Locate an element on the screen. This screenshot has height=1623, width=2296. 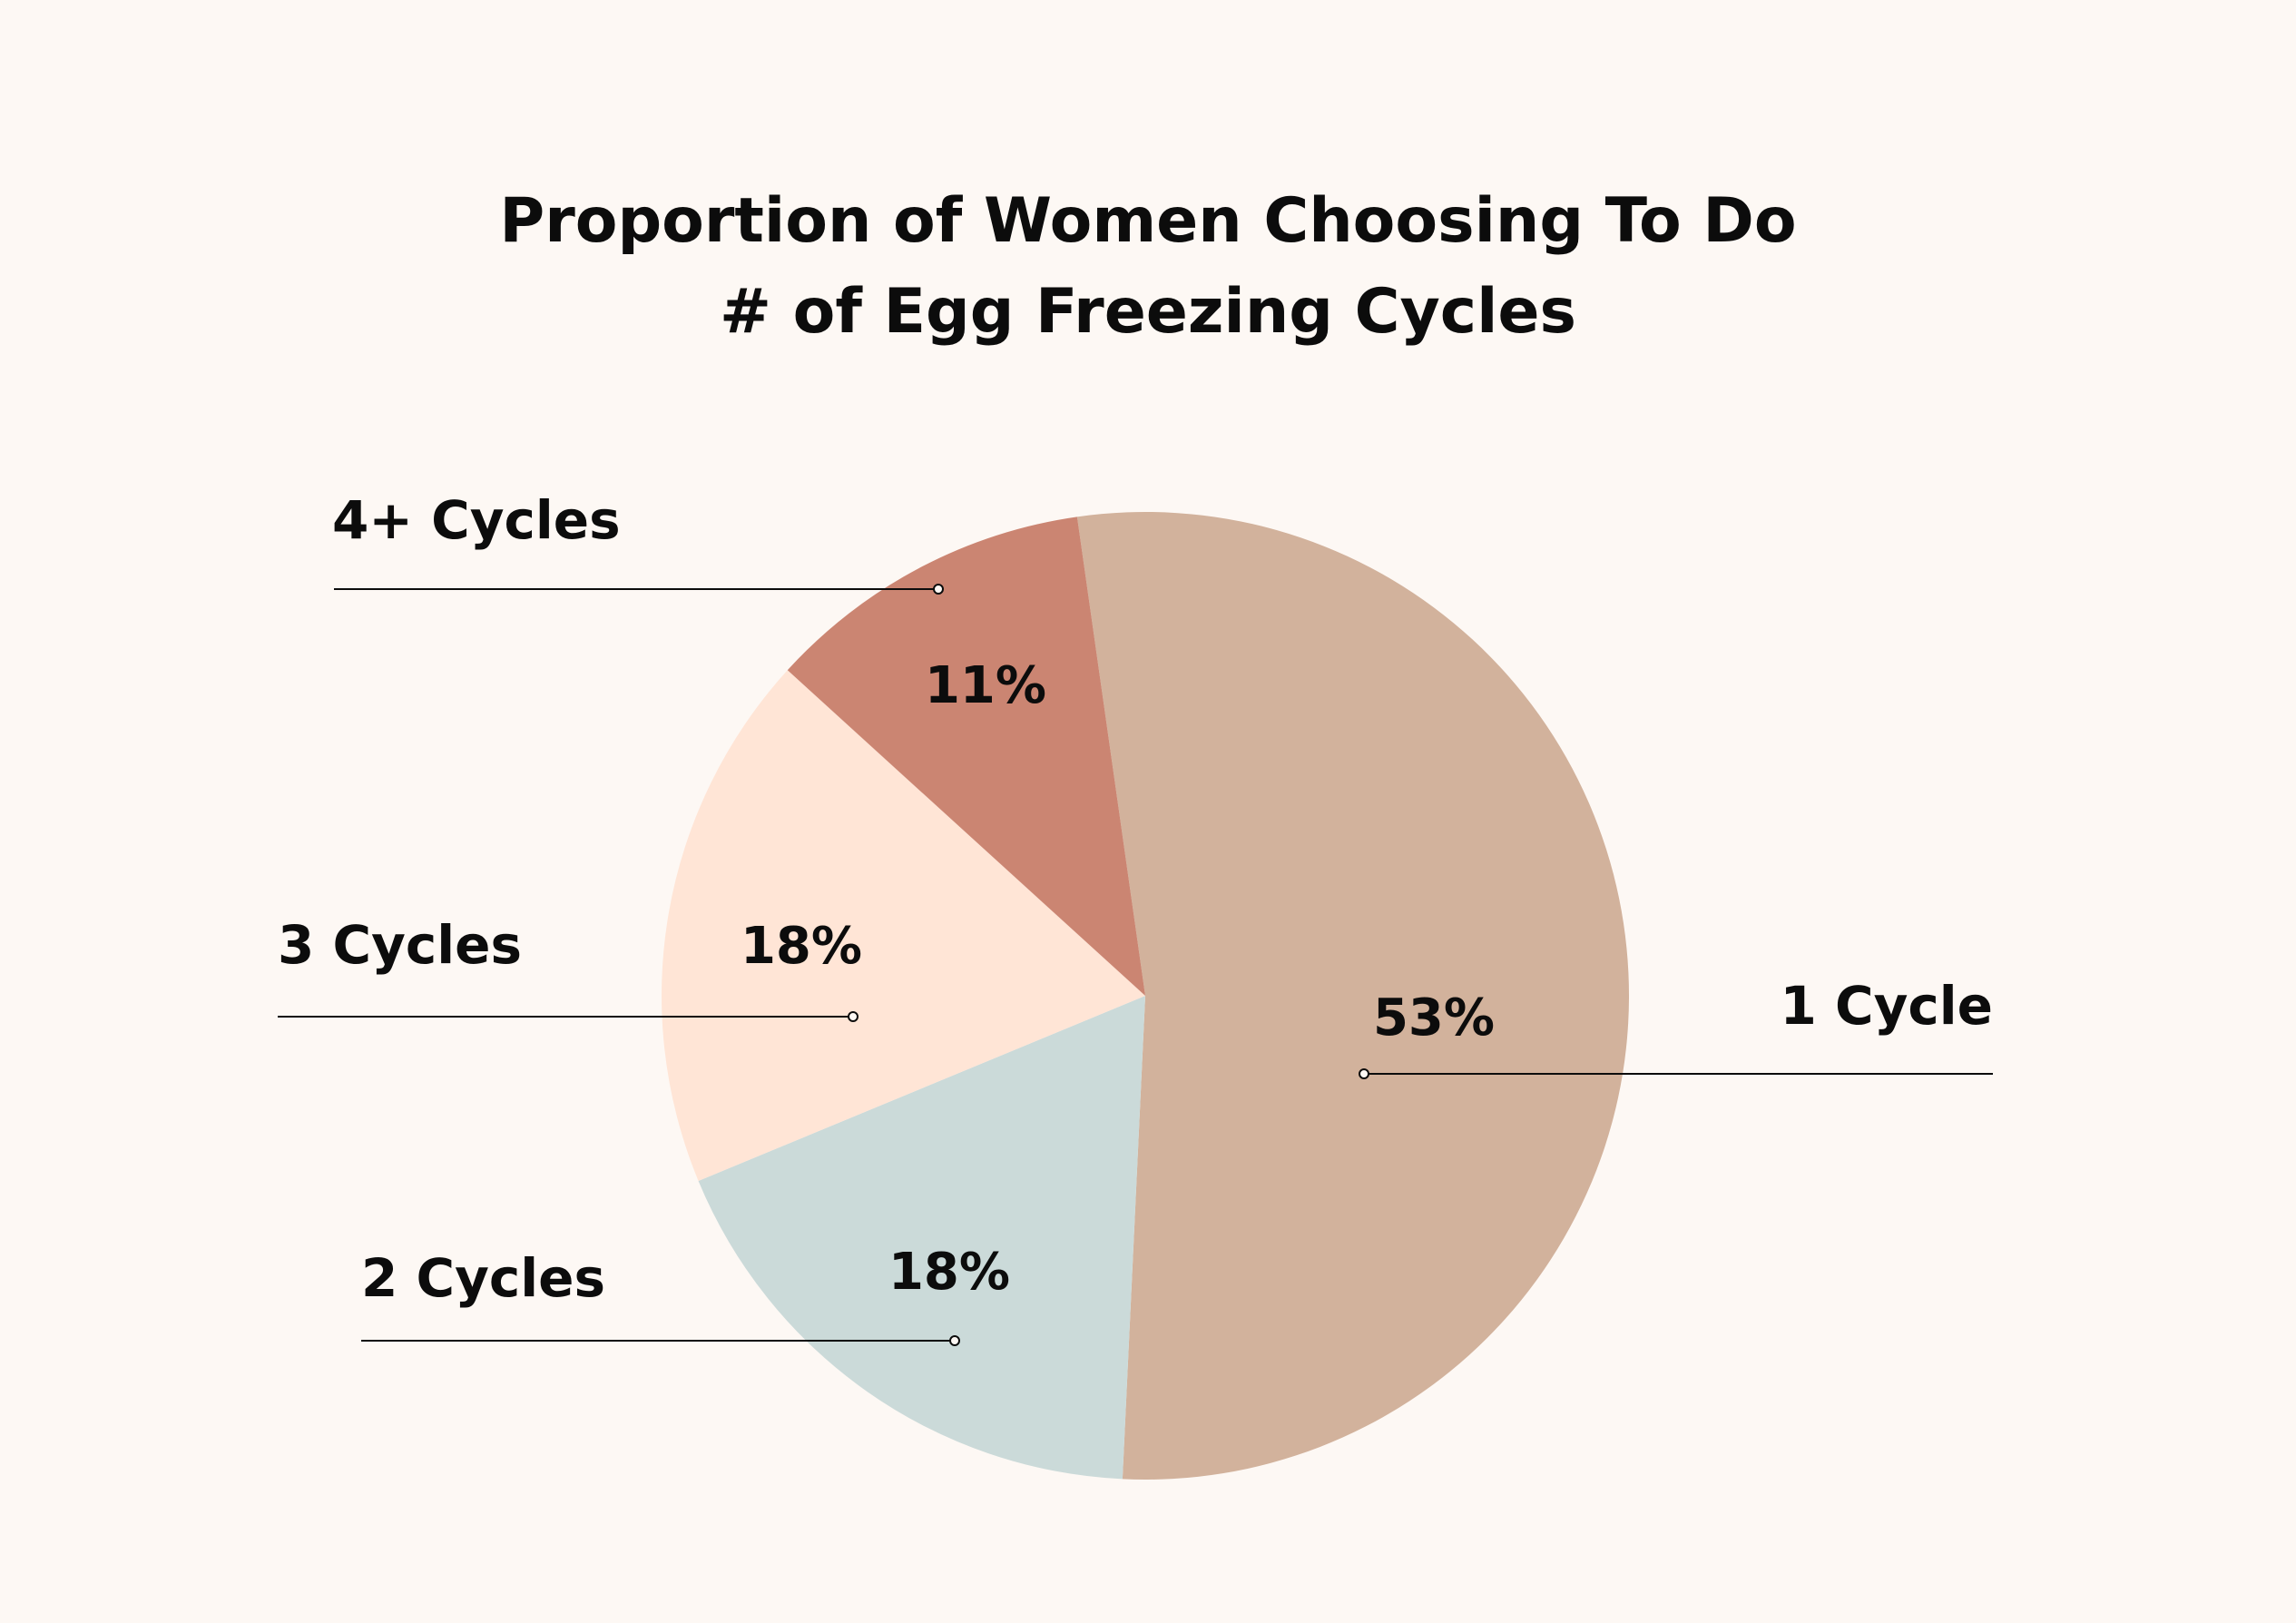
chart-title-line-2: # of Egg Freezing Cycles is located at coordinates (1148, 312).